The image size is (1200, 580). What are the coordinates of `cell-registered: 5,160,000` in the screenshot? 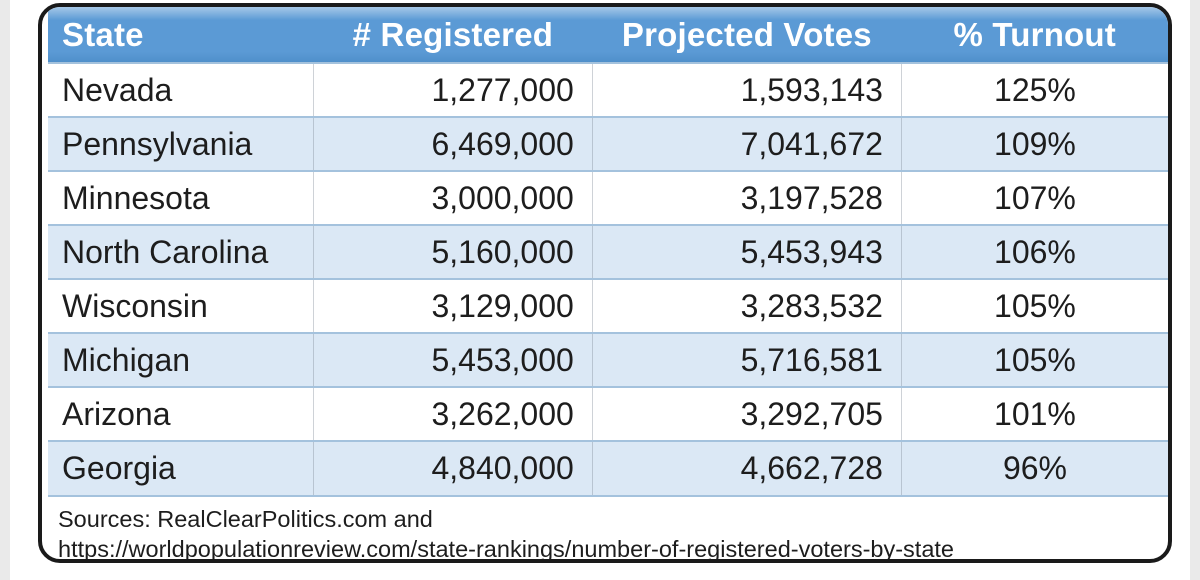 It's located at (453, 251).